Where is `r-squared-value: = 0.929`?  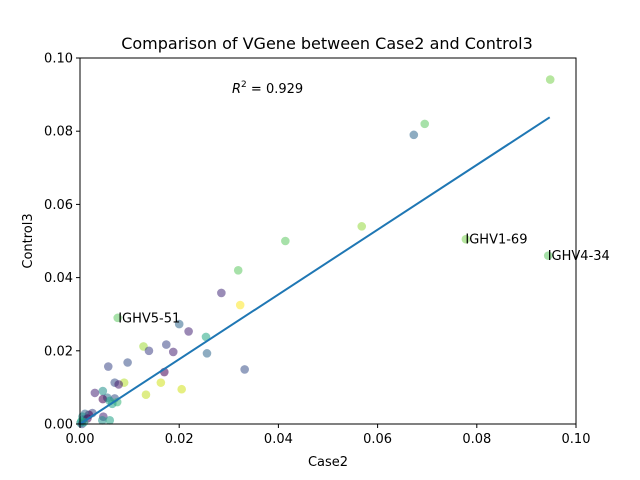
r-squared-value: = 0.929 is located at coordinates (275, 89).